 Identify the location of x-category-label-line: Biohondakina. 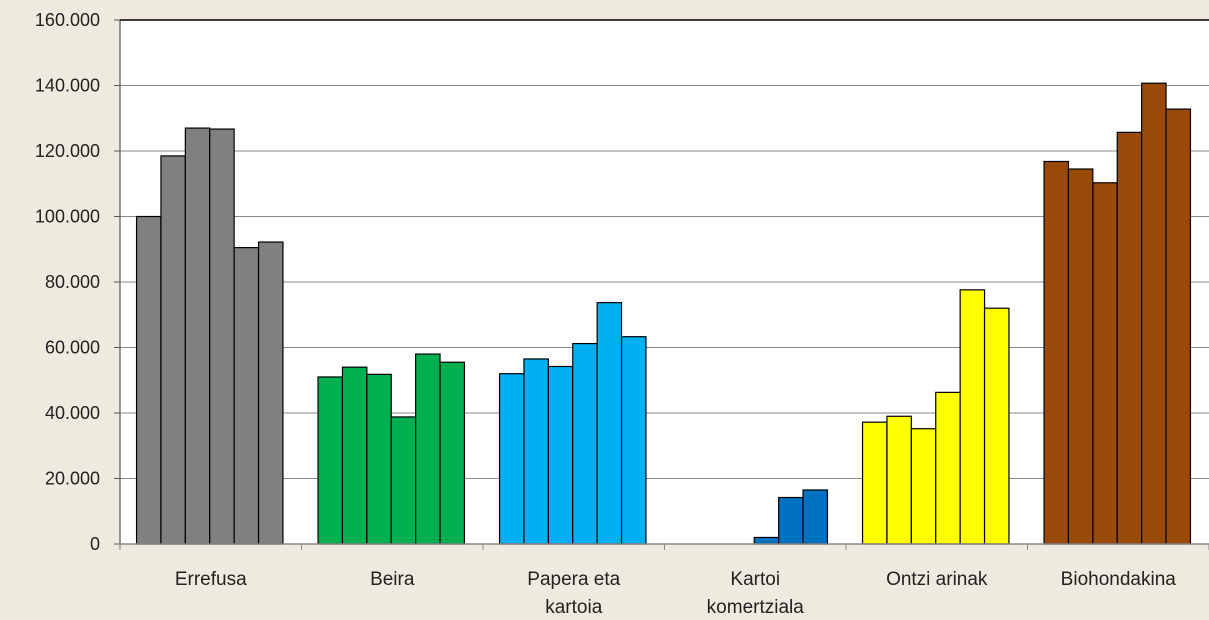
(1119, 579).